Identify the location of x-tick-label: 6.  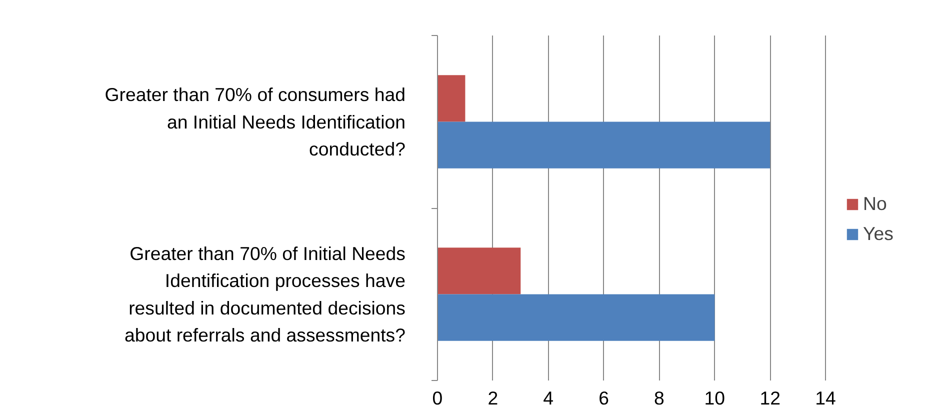
(603, 398).